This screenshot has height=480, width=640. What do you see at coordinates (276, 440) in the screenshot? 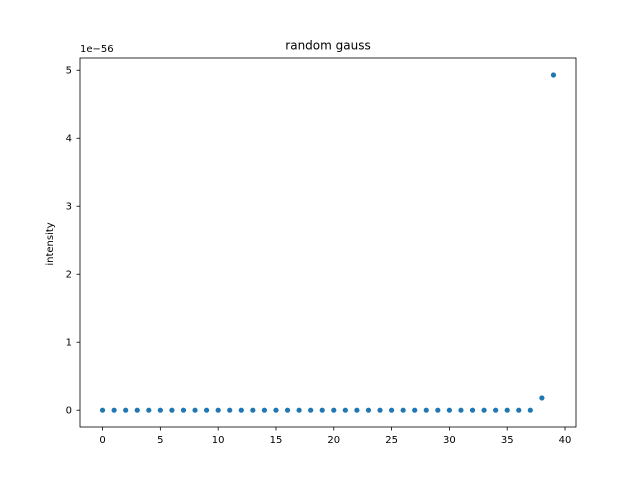
I see `x-tick-label: 15` at bounding box center [276, 440].